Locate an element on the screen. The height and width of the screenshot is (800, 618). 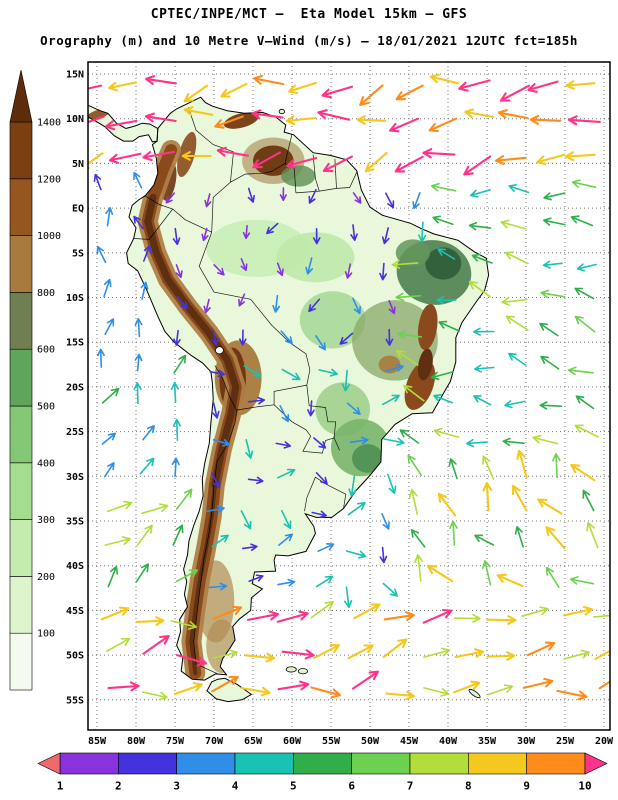
wind-scale-label: 10 is located at coordinates (584, 786).